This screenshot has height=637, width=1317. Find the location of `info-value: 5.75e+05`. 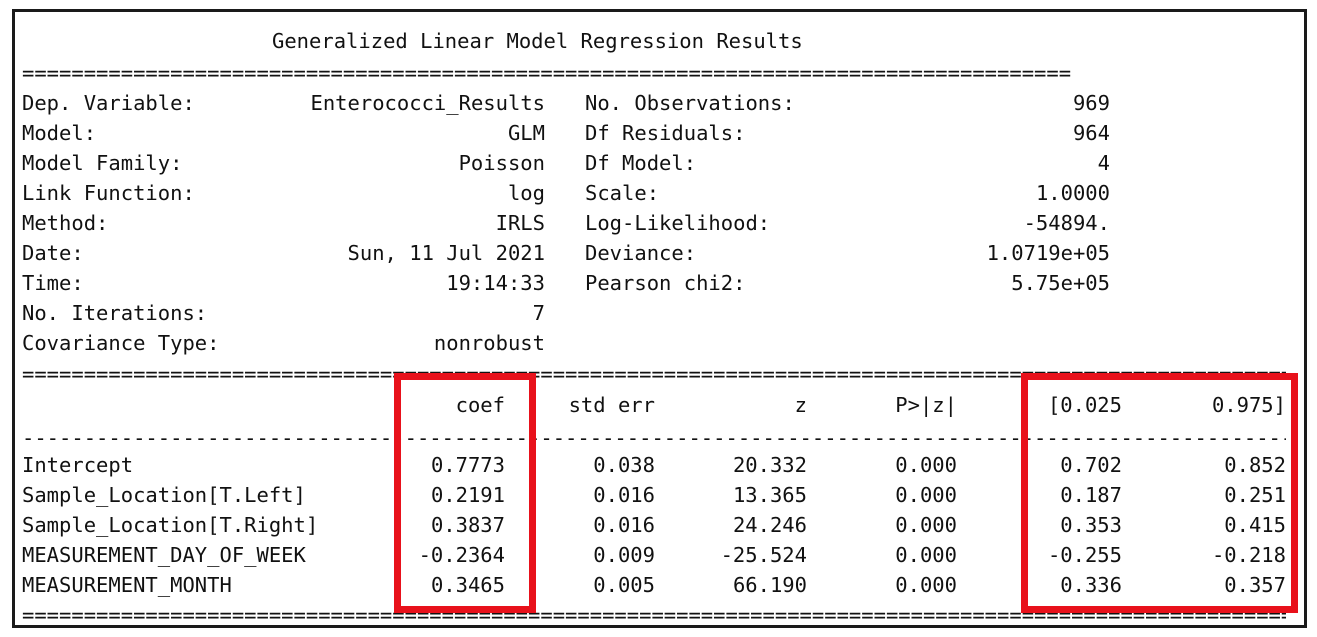

info-value: 5.75e+05 is located at coordinates (1060, 283).